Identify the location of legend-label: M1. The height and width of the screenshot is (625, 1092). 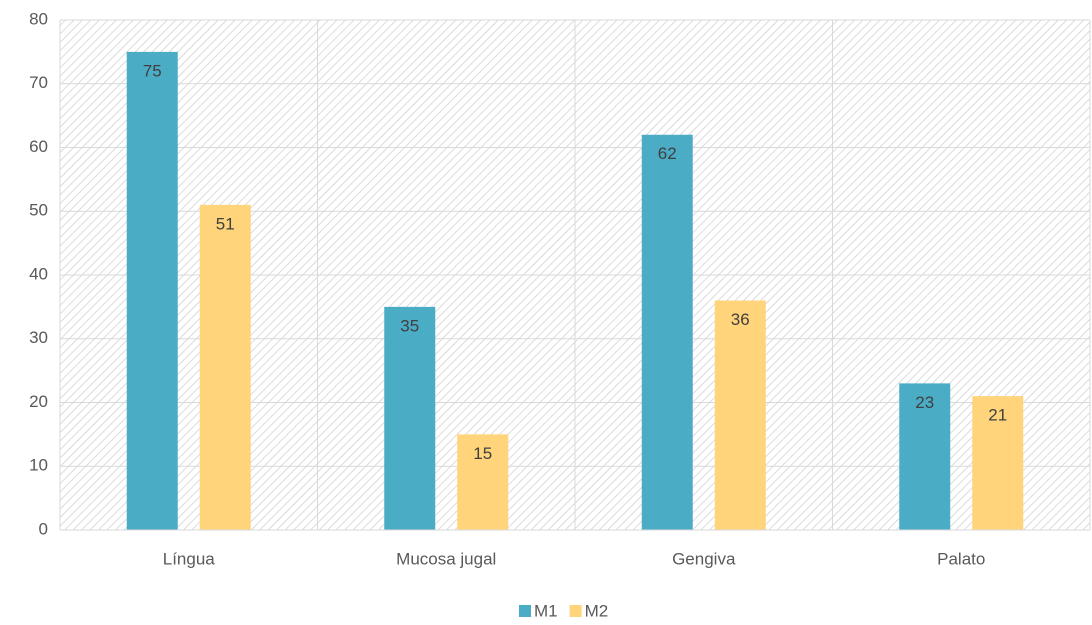
(546, 610).